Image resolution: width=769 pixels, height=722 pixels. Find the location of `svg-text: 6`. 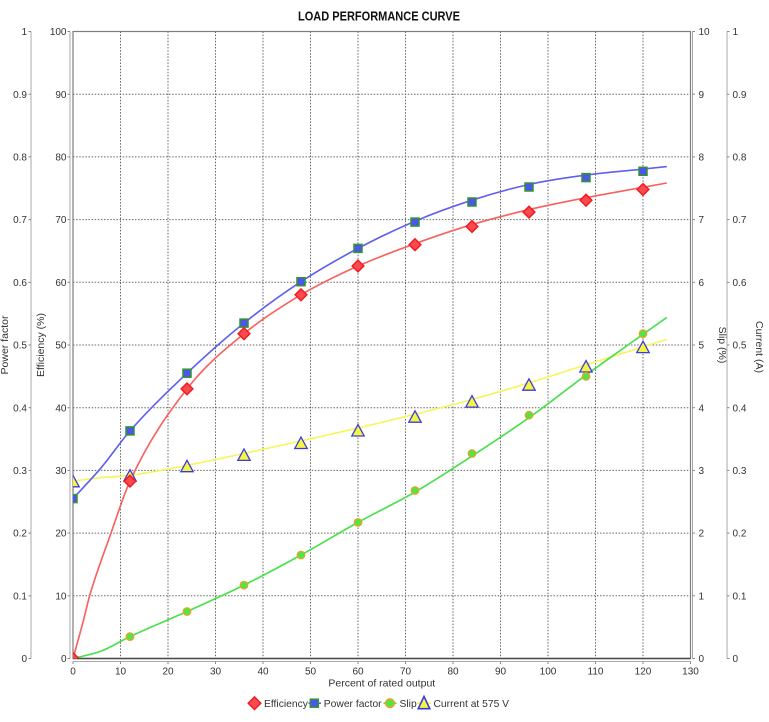

svg-text: 6 is located at coordinates (702, 283).